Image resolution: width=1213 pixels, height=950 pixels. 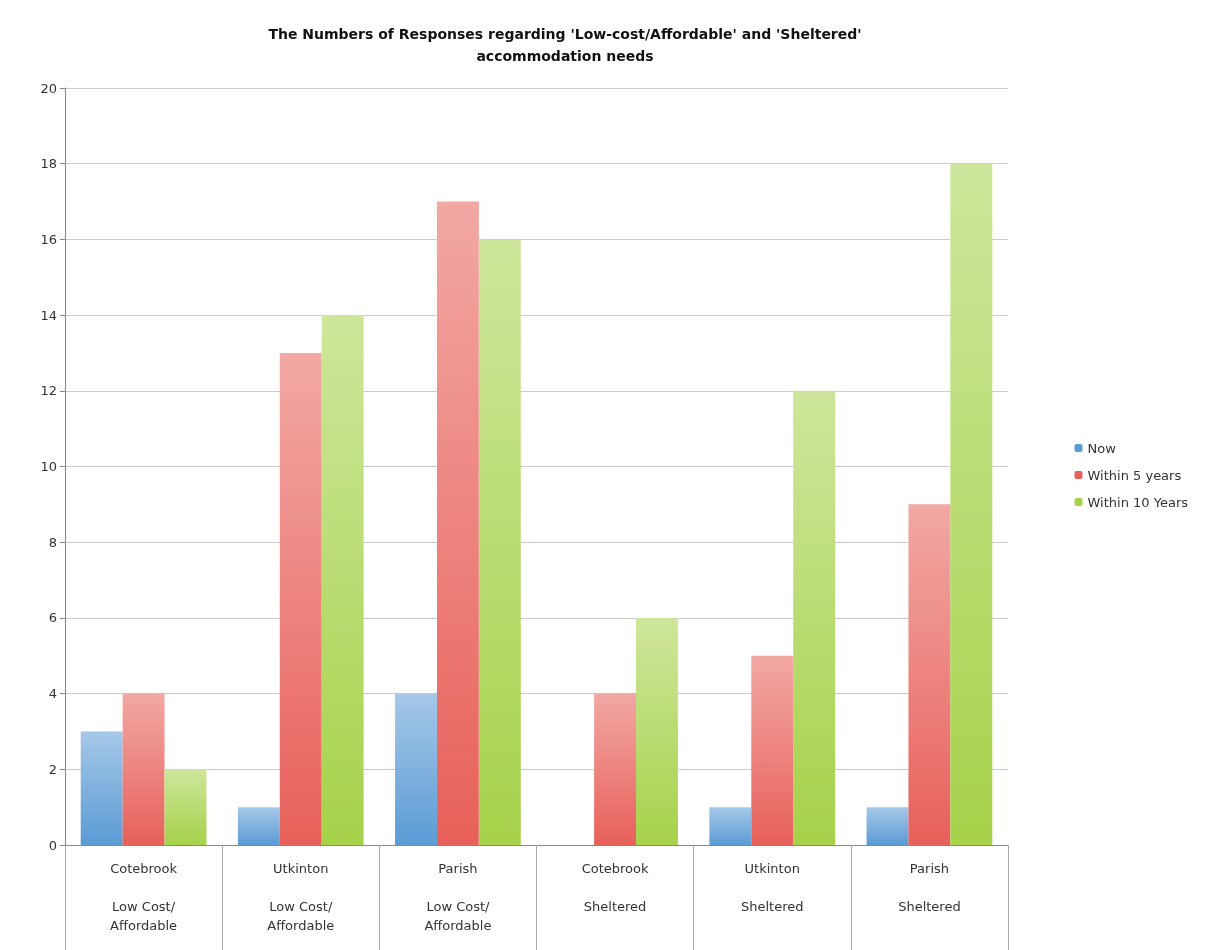 I want to click on category-label: Cotebrook Sheltered, so click(x=615, y=887).